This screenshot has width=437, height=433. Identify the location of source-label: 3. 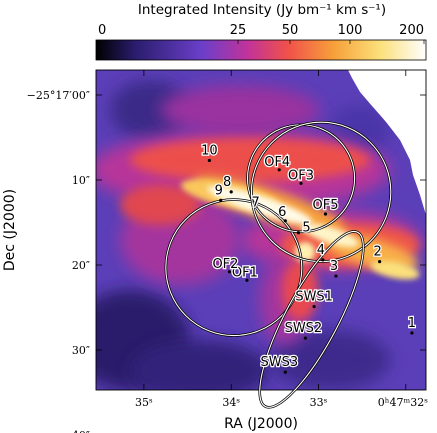
(334, 266).